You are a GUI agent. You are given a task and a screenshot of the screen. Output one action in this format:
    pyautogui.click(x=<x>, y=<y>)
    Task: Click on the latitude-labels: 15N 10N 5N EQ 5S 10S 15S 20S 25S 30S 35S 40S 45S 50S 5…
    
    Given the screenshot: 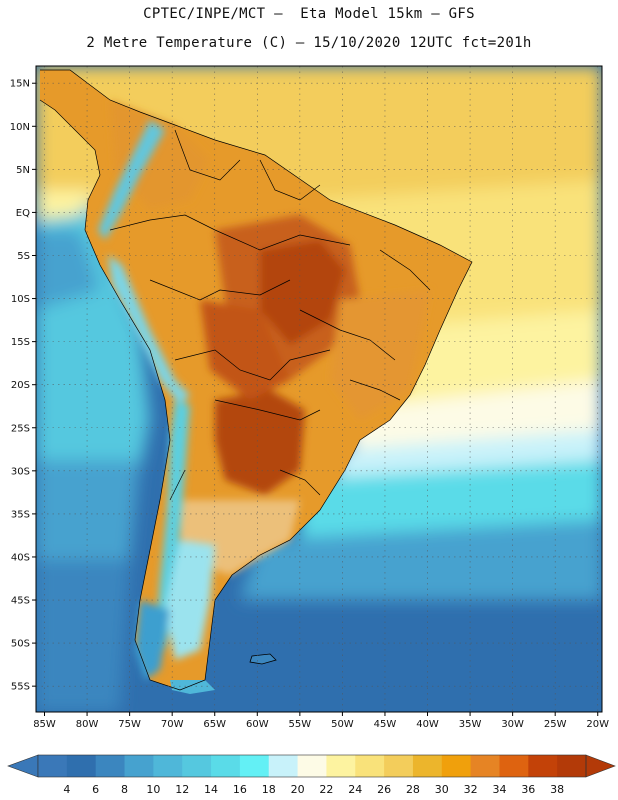 What is the action you would take?
    pyautogui.click(x=23, y=386)
    